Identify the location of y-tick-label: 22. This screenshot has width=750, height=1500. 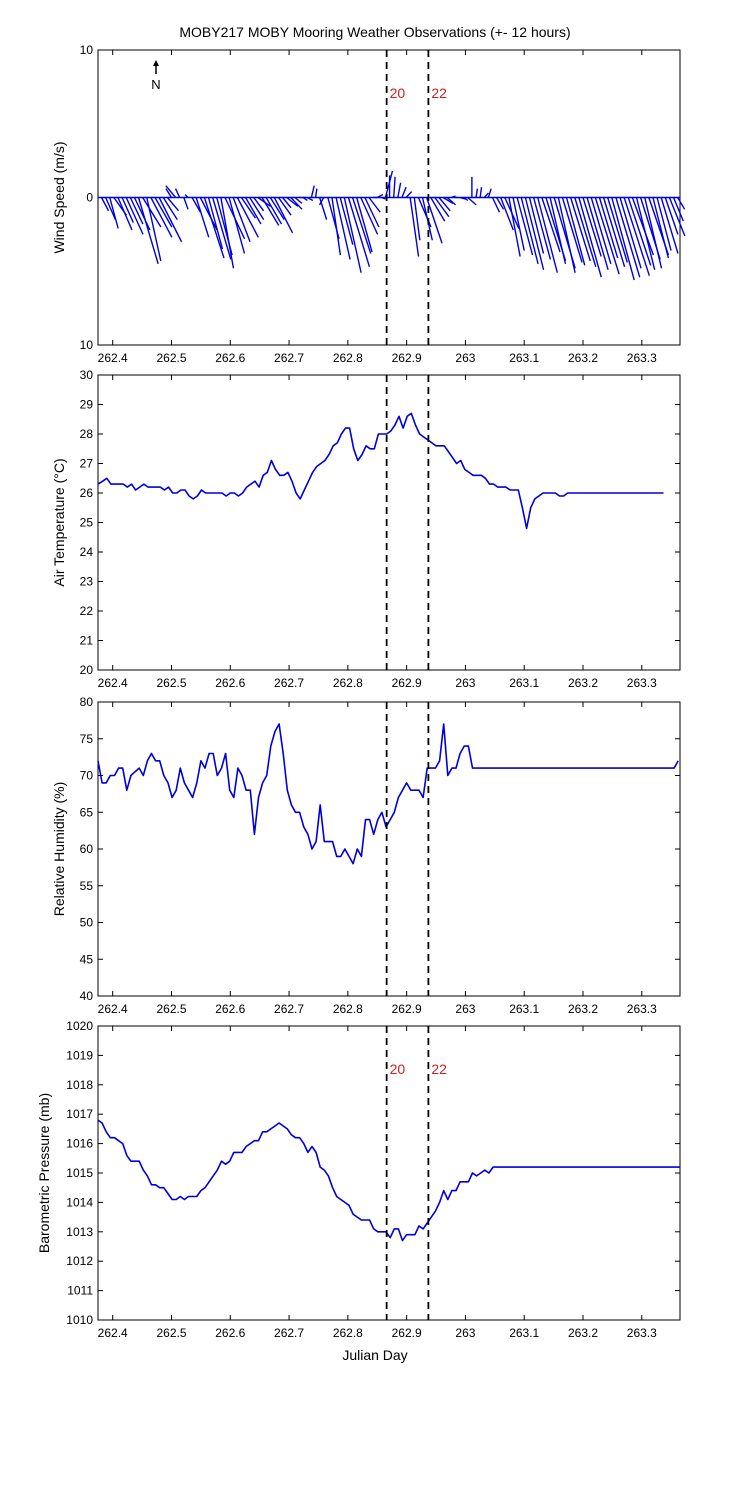
(87, 611).